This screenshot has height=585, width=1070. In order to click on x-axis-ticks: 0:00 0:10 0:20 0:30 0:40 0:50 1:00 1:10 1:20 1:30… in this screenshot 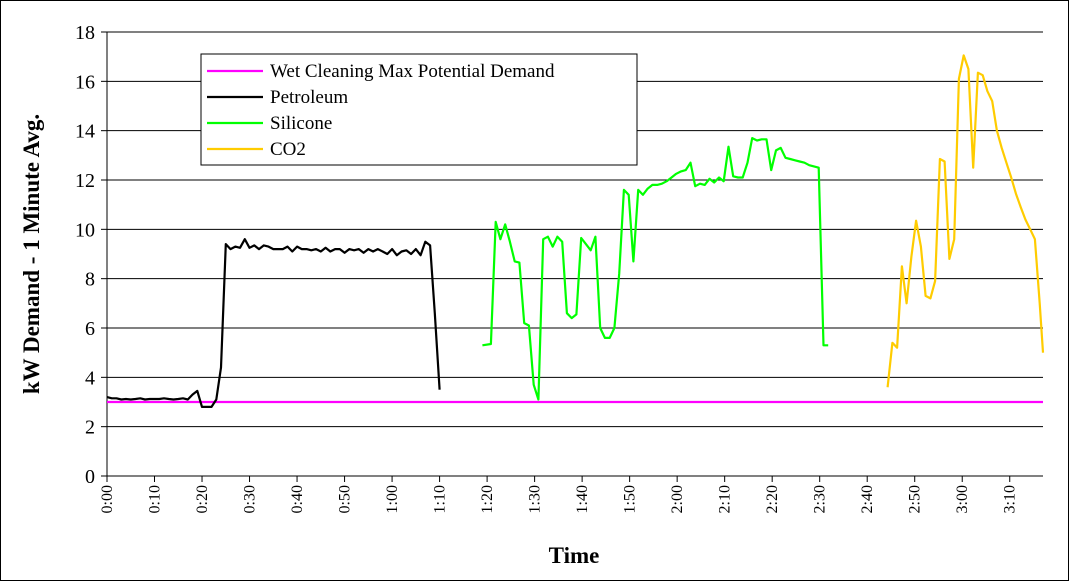, I will do `click(559, 494)`.